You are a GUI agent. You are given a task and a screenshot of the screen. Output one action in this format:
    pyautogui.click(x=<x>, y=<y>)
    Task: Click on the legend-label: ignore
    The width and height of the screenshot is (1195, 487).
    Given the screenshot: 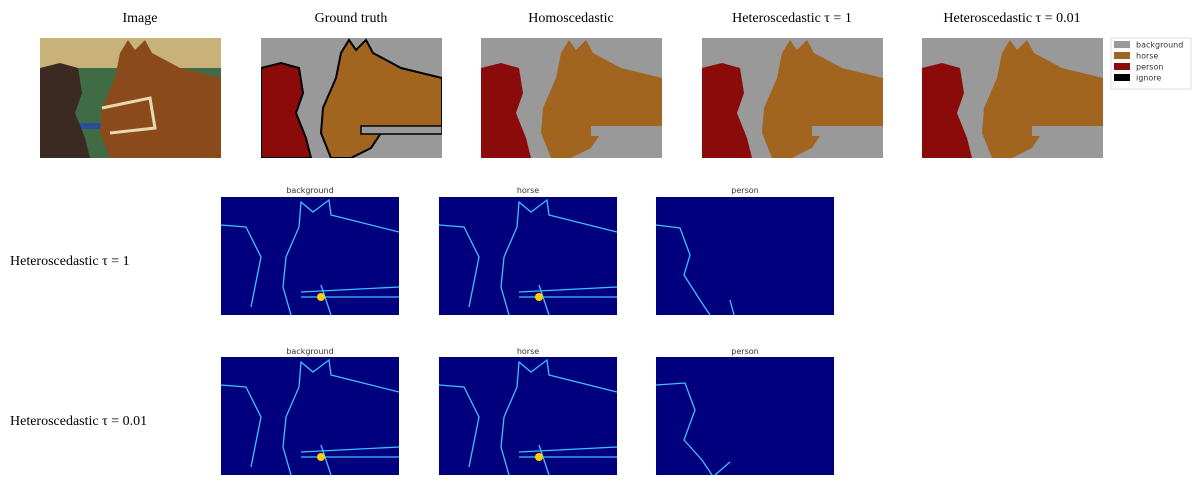 What is the action you would take?
    pyautogui.click(x=1148, y=78)
    